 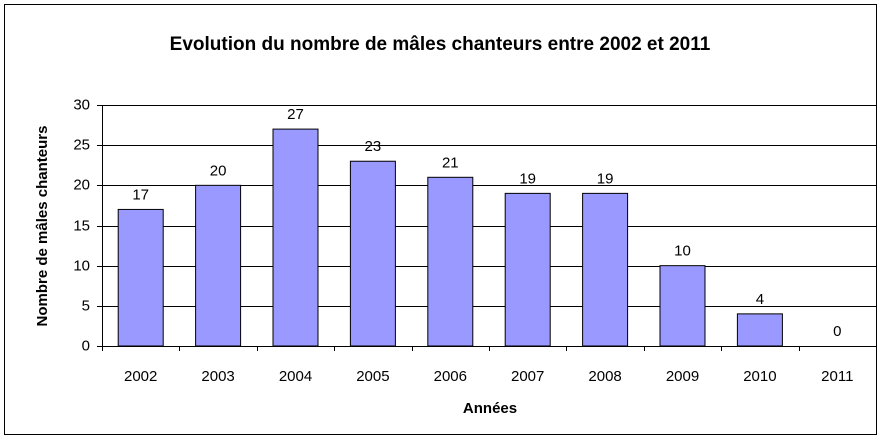 I want to click on data-label: 21, so click(x=450, y=162).